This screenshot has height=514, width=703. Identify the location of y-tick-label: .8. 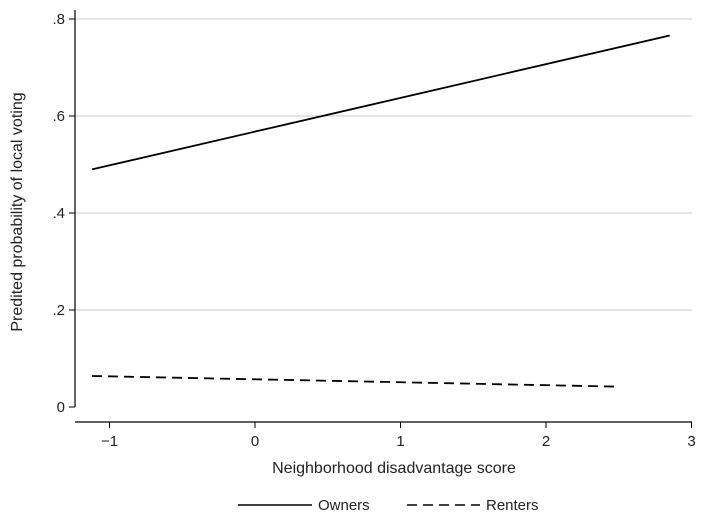
(58, 19).